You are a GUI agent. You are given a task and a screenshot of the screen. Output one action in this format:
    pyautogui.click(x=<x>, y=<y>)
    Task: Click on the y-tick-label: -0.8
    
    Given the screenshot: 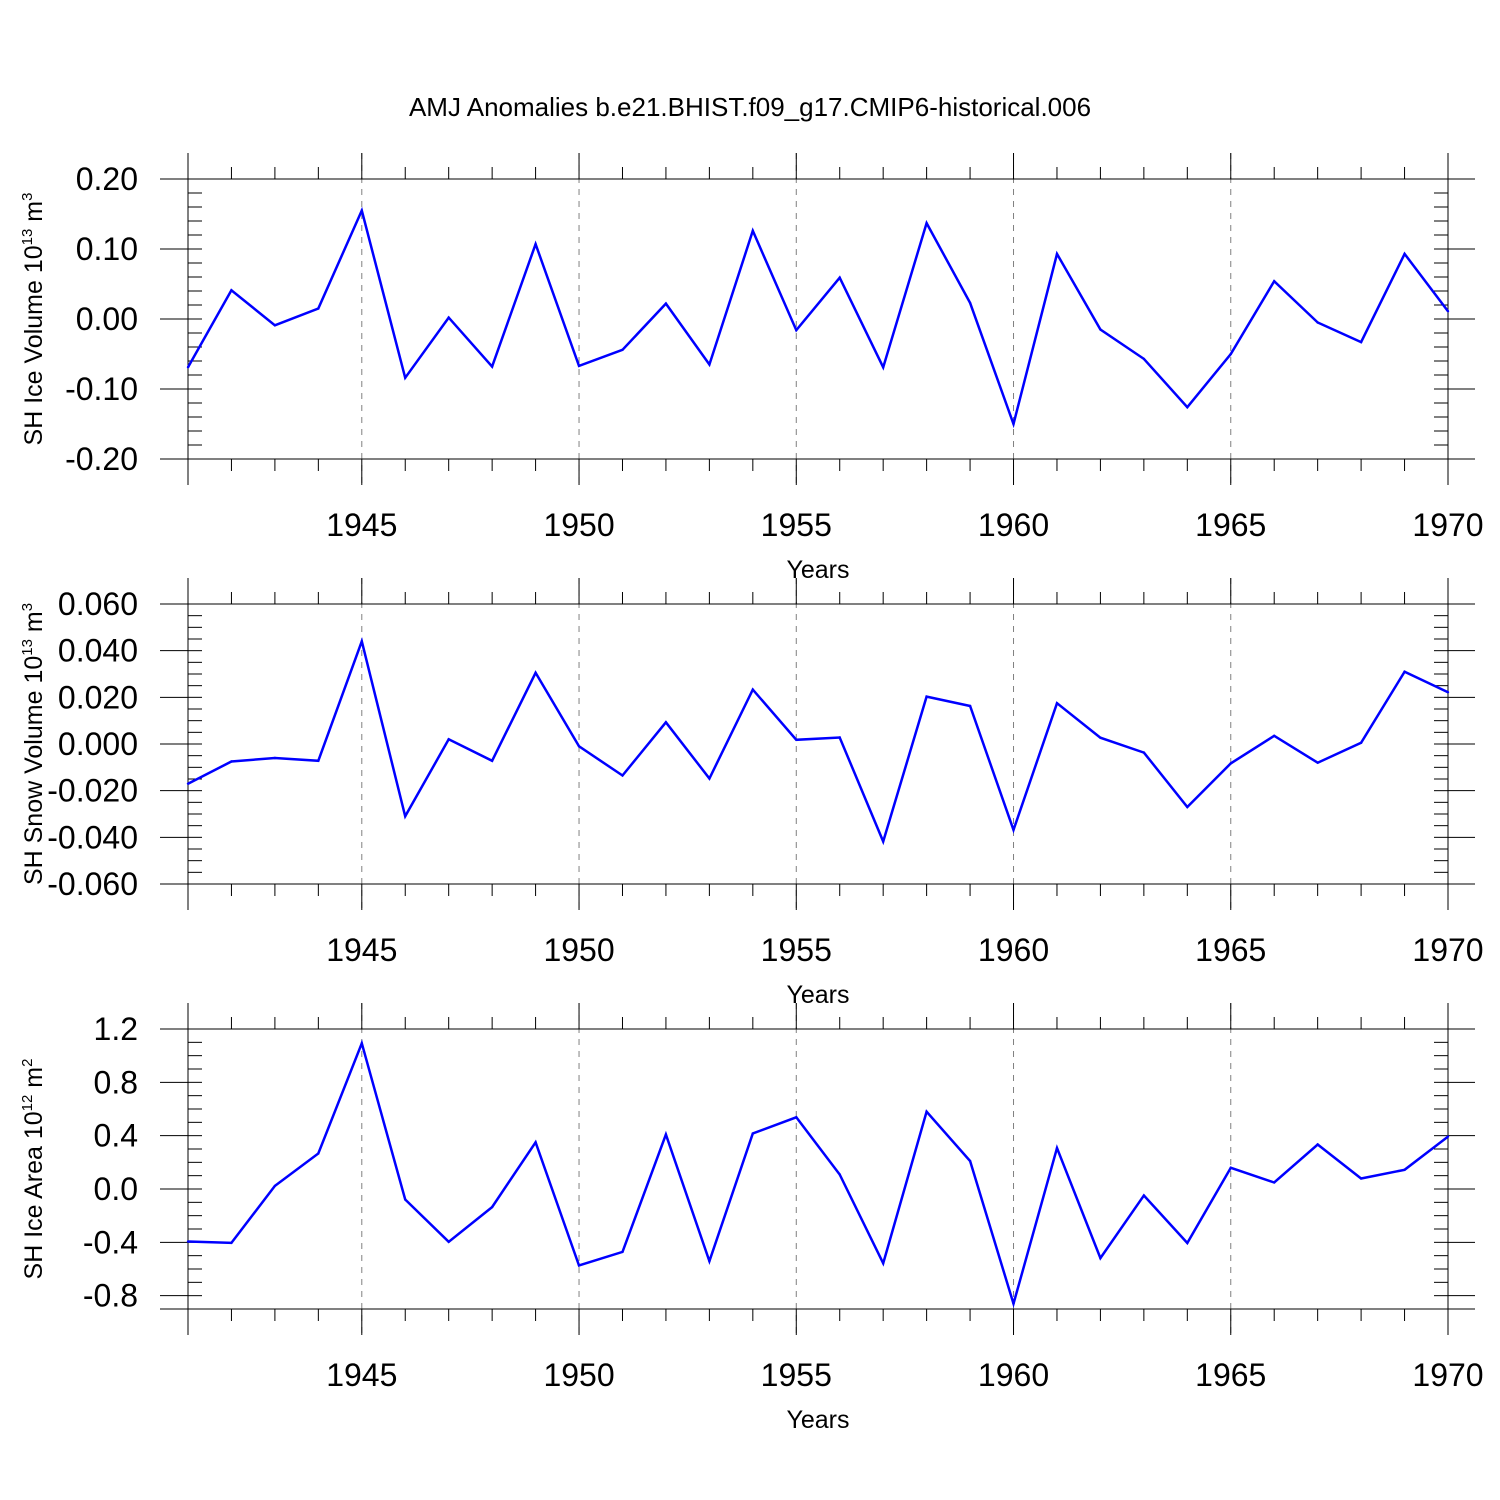 What is the action you would take?
    pyautogui.click(x=110, y=1296)
    